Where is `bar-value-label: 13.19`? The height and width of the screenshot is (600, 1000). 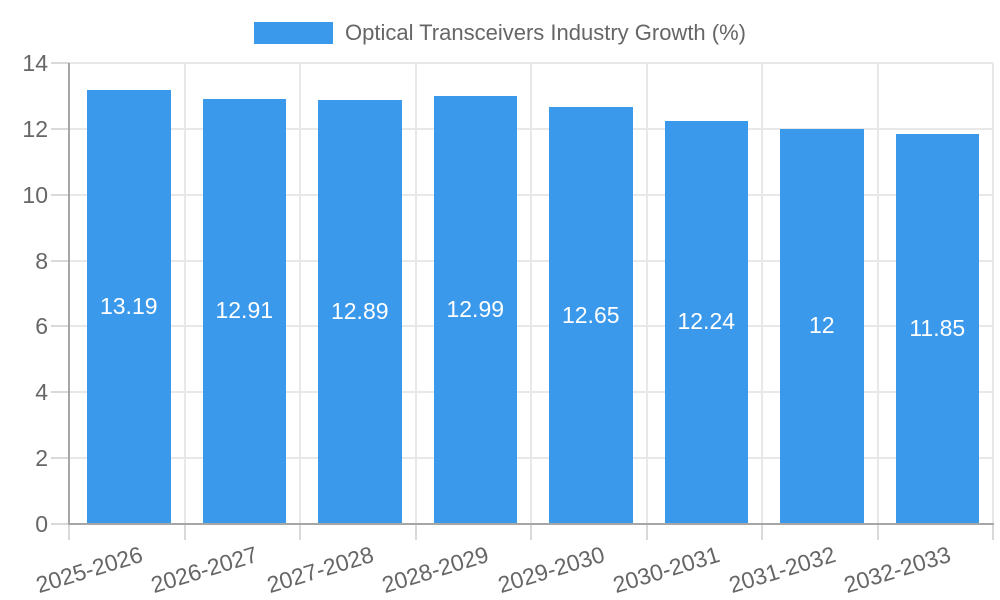 bar-value-label: 13.19 is located at coordinates (128, 305).